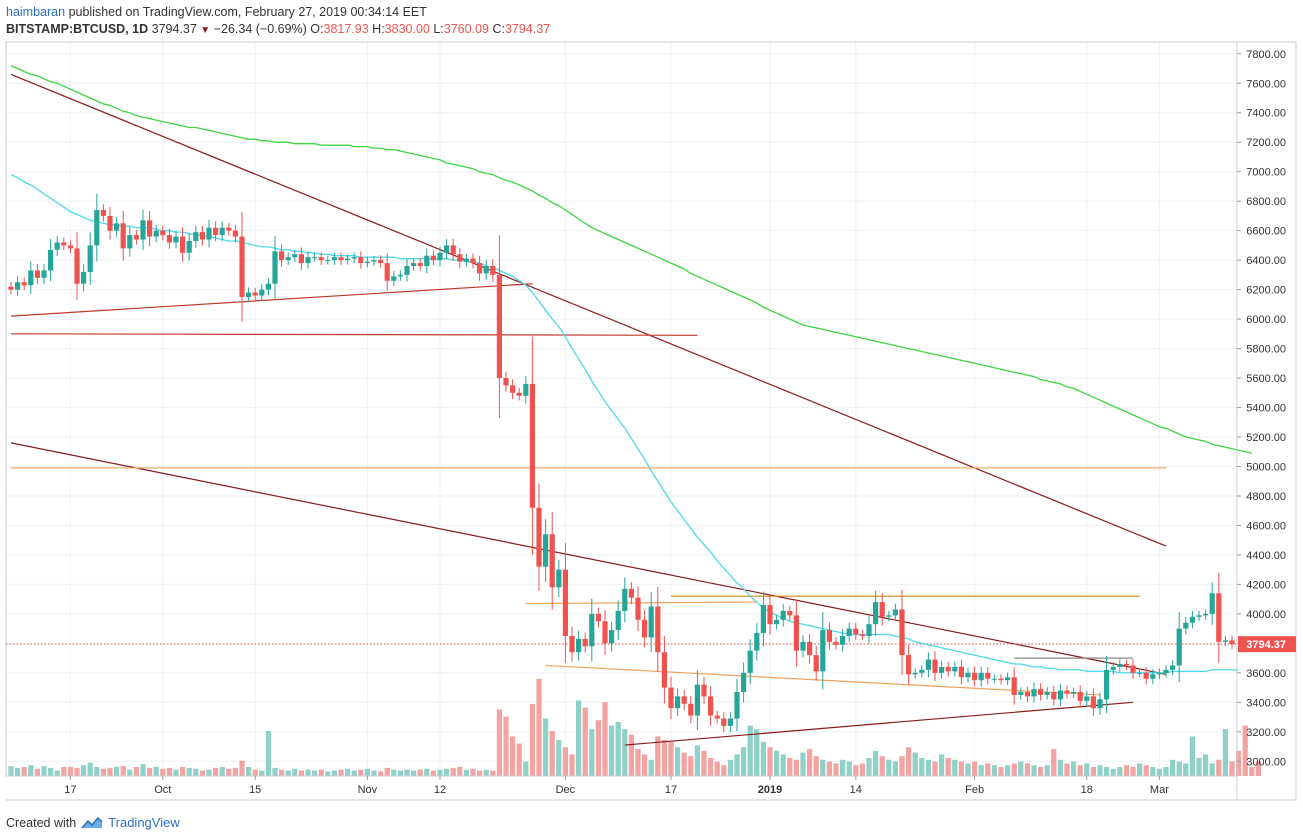 The width and height of the screenshot is (1303, 838). I want to click on high-label: H:, so click(378, 29).